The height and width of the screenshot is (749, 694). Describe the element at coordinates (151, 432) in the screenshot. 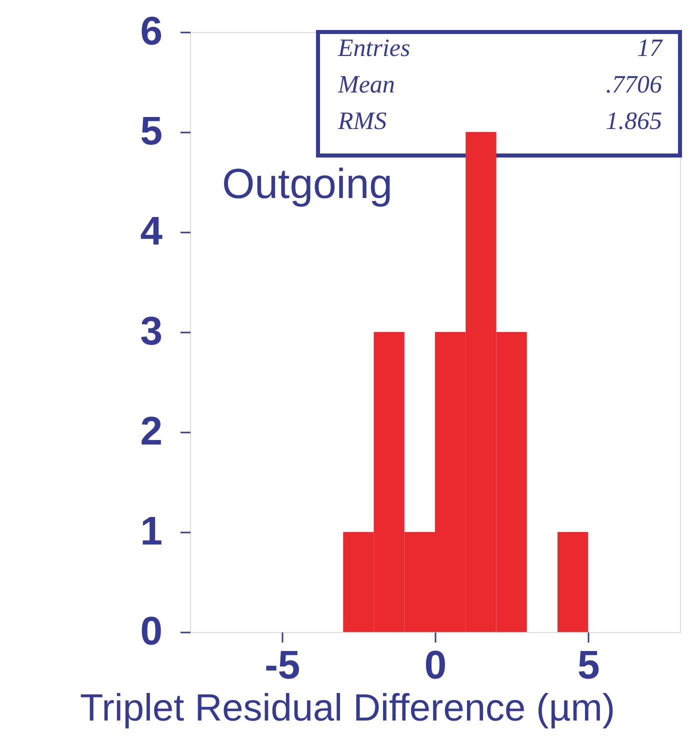

I see `y-tick-label: 2` at that location.